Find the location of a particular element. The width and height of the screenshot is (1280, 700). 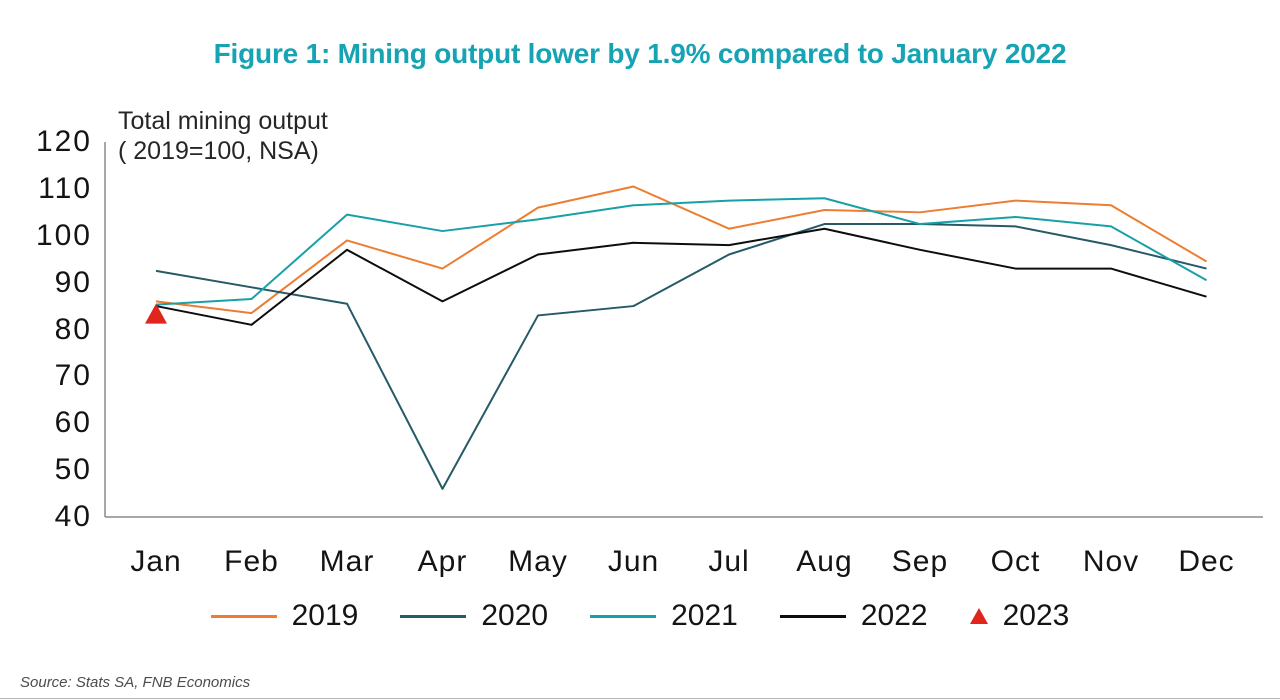

legend-item-2021: 2021 is located at coordinates (664, 616).